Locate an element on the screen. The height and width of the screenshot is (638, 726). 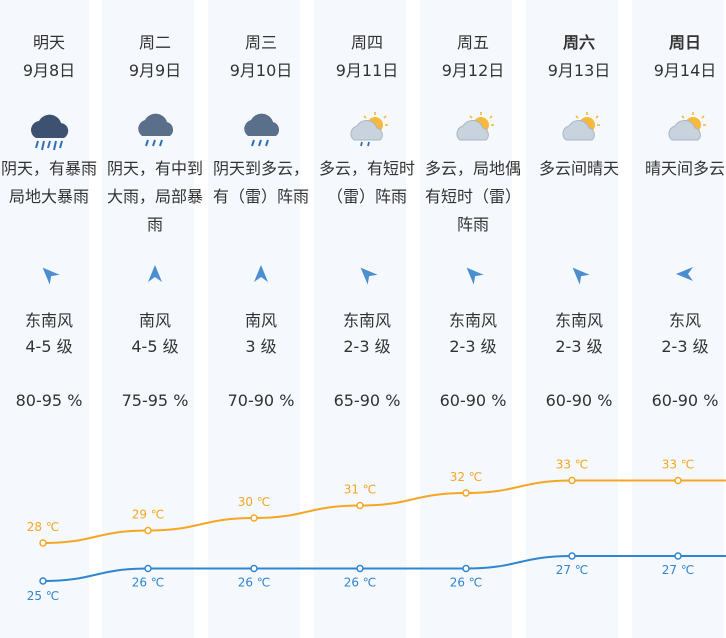
heavy-rain-cloud-icon is located at coordinates (50, 132).